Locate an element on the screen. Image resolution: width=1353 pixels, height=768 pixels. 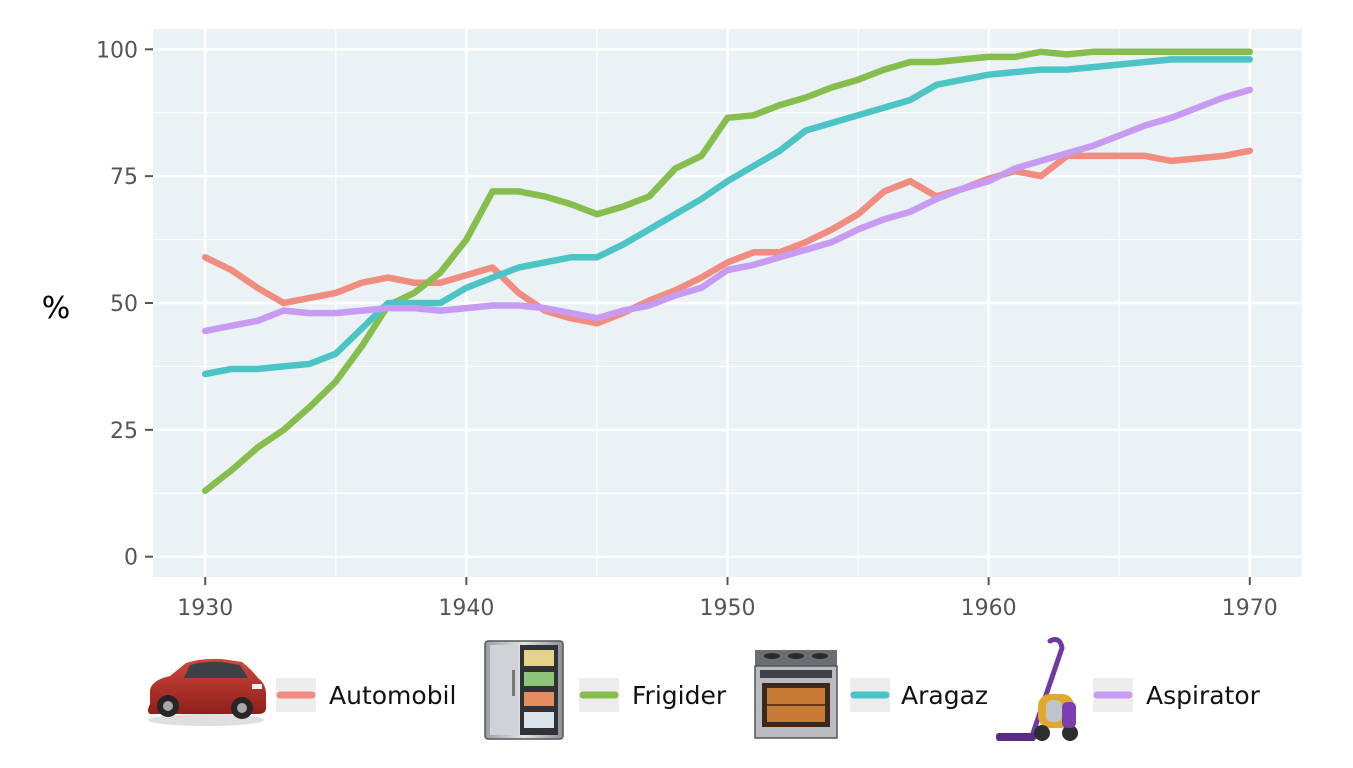
y-tick-label: 25 is located at coordinates (124, 431).